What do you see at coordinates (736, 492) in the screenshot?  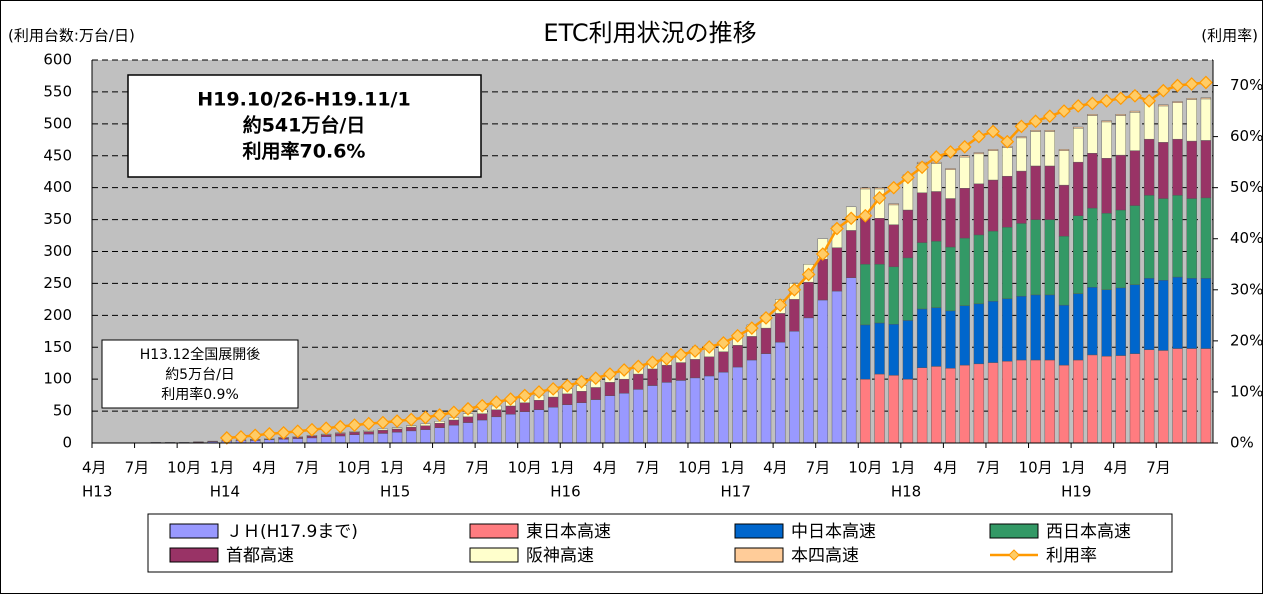 I see `x-year-label: H17` at bounding box center [736, 492].